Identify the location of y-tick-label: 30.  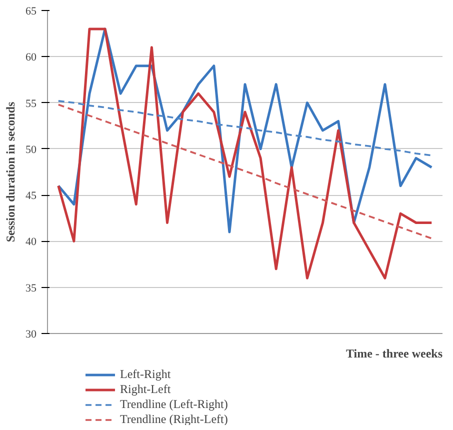
(31, 334).